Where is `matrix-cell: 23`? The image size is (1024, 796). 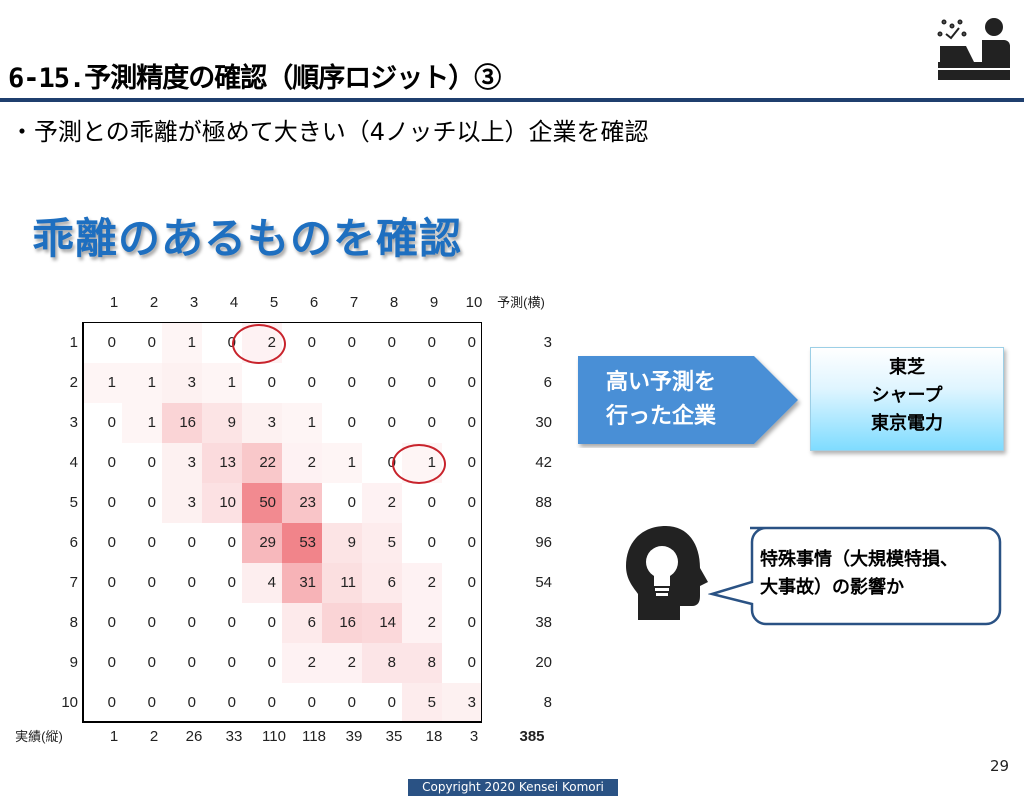
matrix-cell: 23 is located at coordinates (307, 502).